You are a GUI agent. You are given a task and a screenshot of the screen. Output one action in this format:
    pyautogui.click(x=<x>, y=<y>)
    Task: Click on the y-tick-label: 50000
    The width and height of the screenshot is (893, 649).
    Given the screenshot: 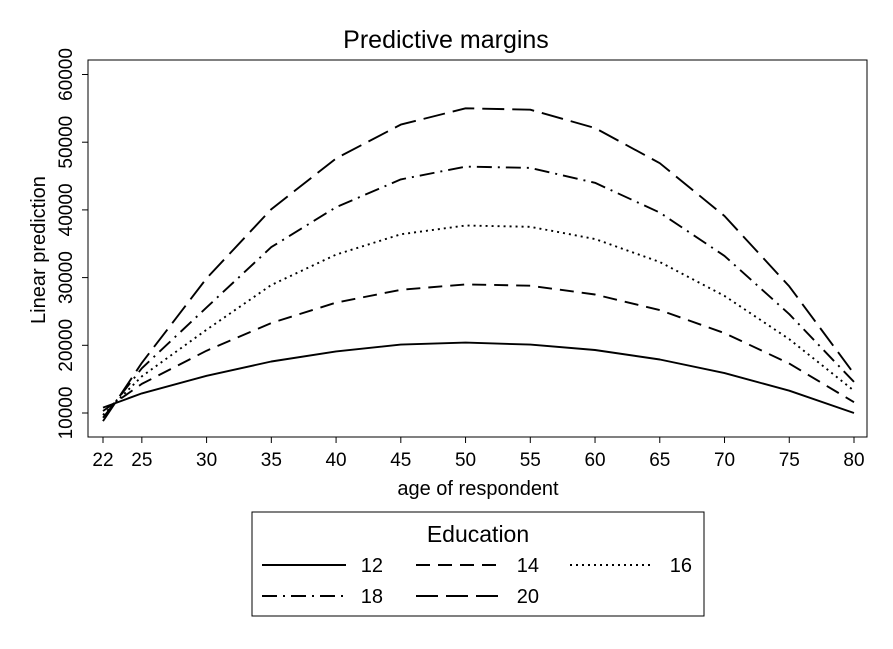 What is the action you would take?
    pyautogui.click(x=66, y=142)
    